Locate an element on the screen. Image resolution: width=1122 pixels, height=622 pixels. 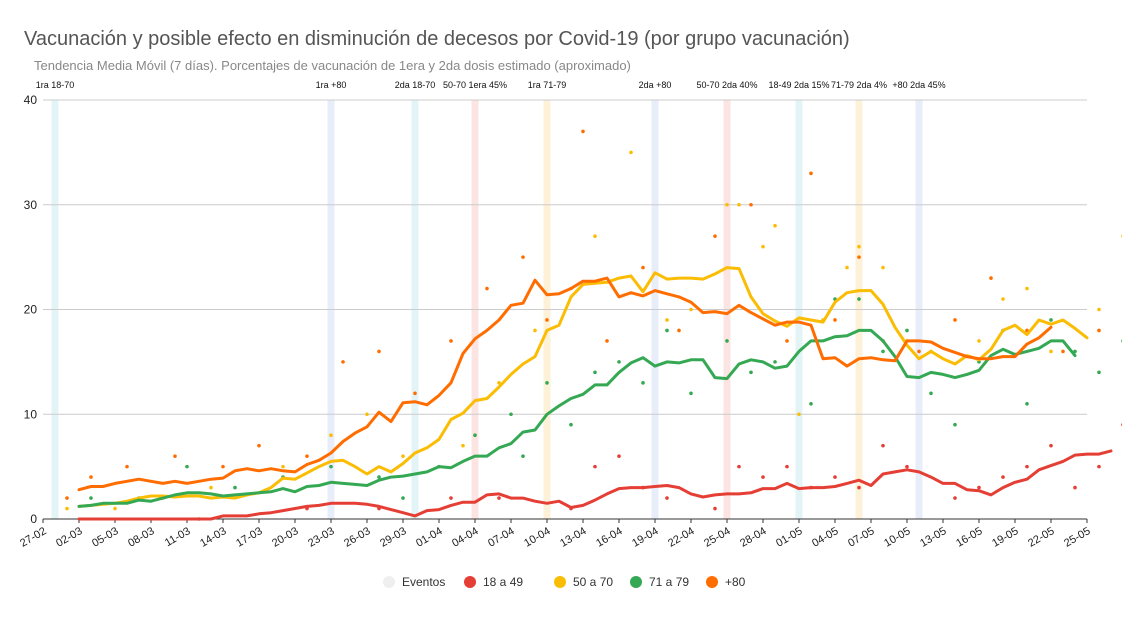
event-label: +80 2da 45% is located at coordinates (918, 85).